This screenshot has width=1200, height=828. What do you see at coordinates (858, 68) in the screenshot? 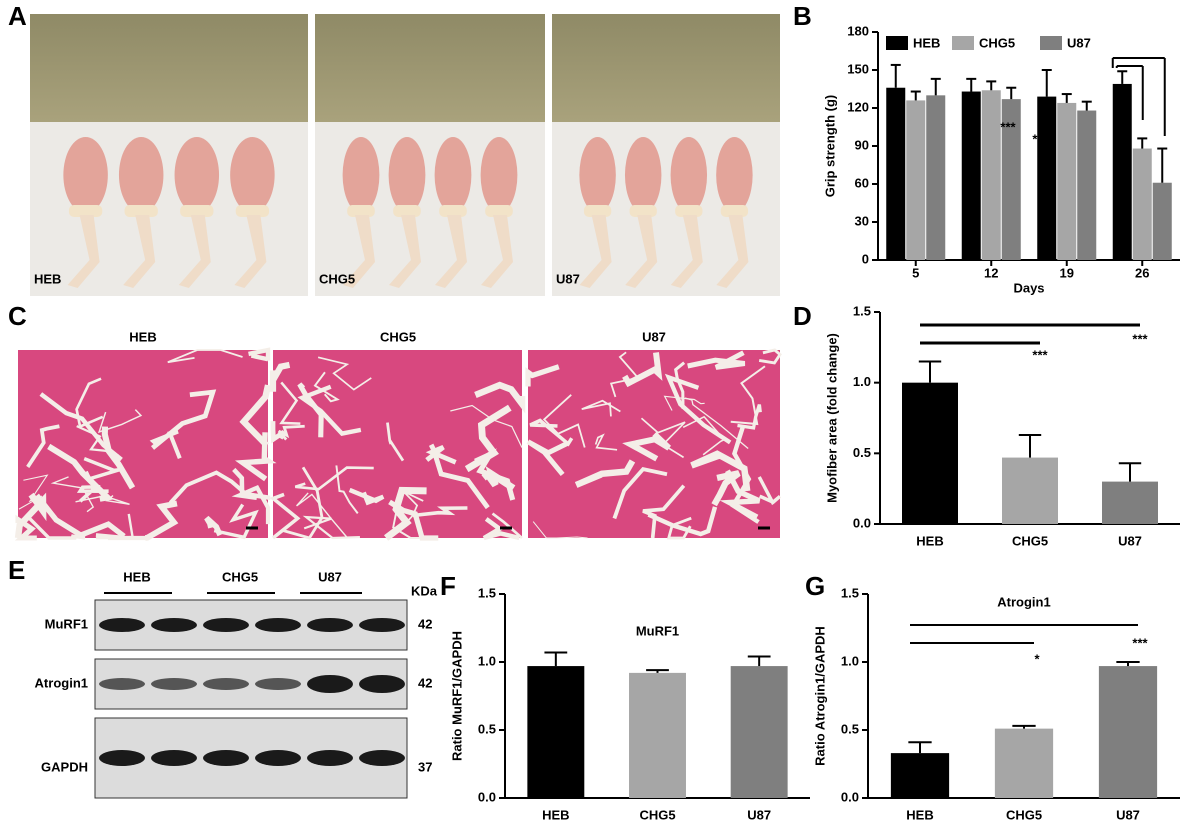
I see `y-tick-label: 150` at bounding box center [858, 68].